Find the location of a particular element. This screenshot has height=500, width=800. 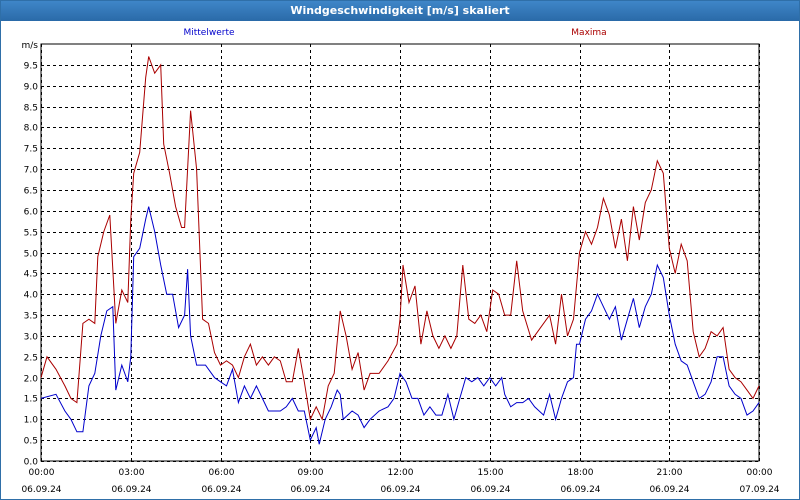

y-tick-label: 9.5 is located at coordinates (31, 67).